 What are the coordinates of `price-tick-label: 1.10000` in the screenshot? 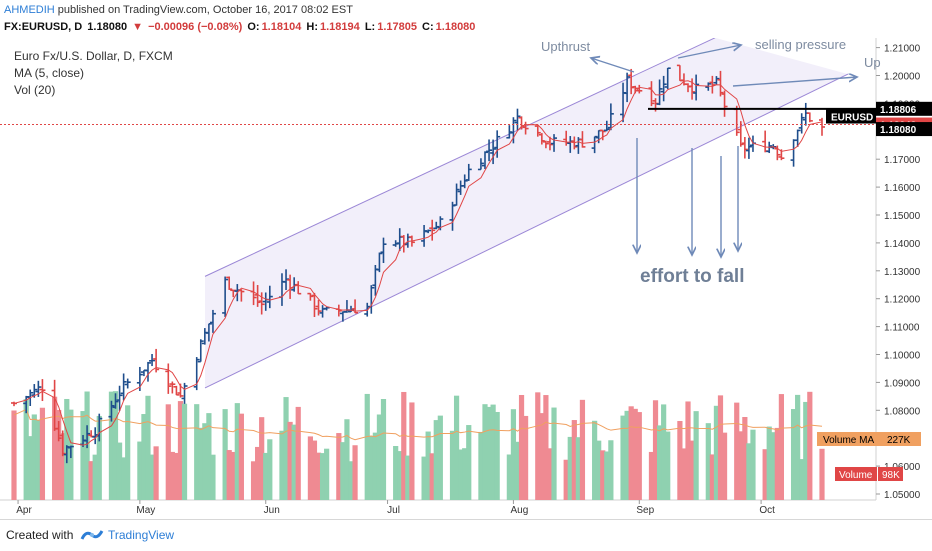 It's located at (902, 356).